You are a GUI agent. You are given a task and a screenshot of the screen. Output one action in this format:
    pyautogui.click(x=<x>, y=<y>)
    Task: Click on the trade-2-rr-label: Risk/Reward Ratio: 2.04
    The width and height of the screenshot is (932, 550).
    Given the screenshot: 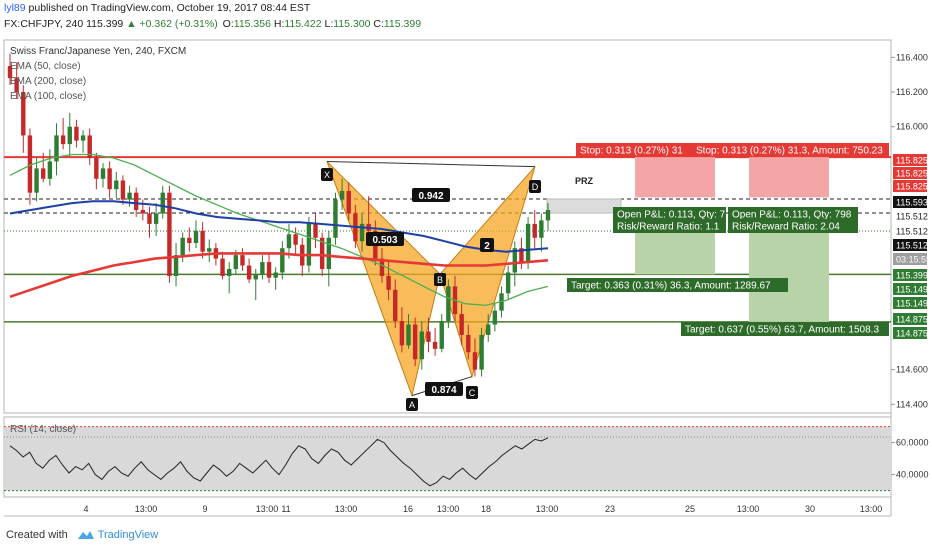 What is the action you would take?
    pyautogui.click(x=786, y=227)
    